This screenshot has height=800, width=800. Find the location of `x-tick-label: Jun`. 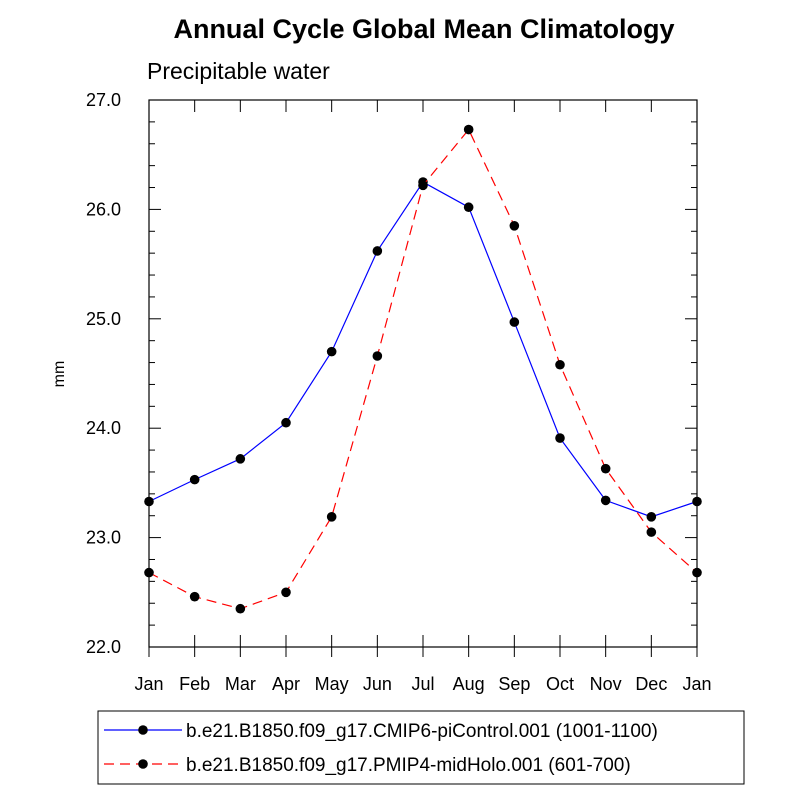

x-tick-label: Jun is located at coordinates (377, 684).